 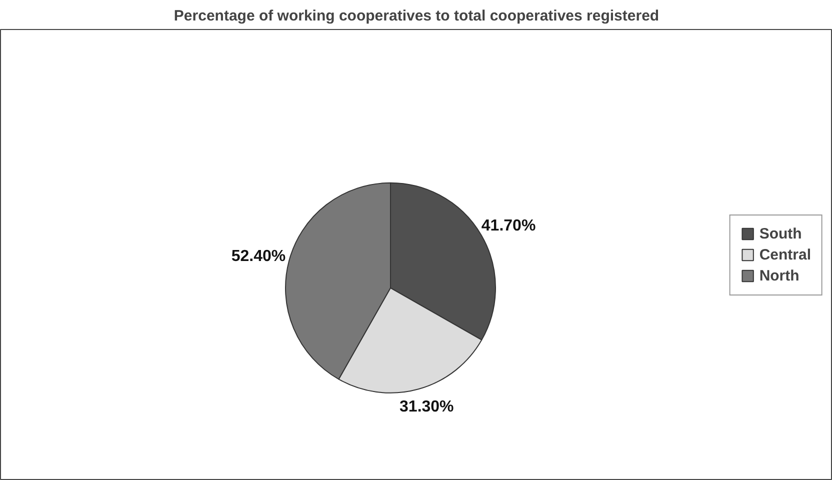 I want to click on legend-label: Central, so click(x=785, y=254).